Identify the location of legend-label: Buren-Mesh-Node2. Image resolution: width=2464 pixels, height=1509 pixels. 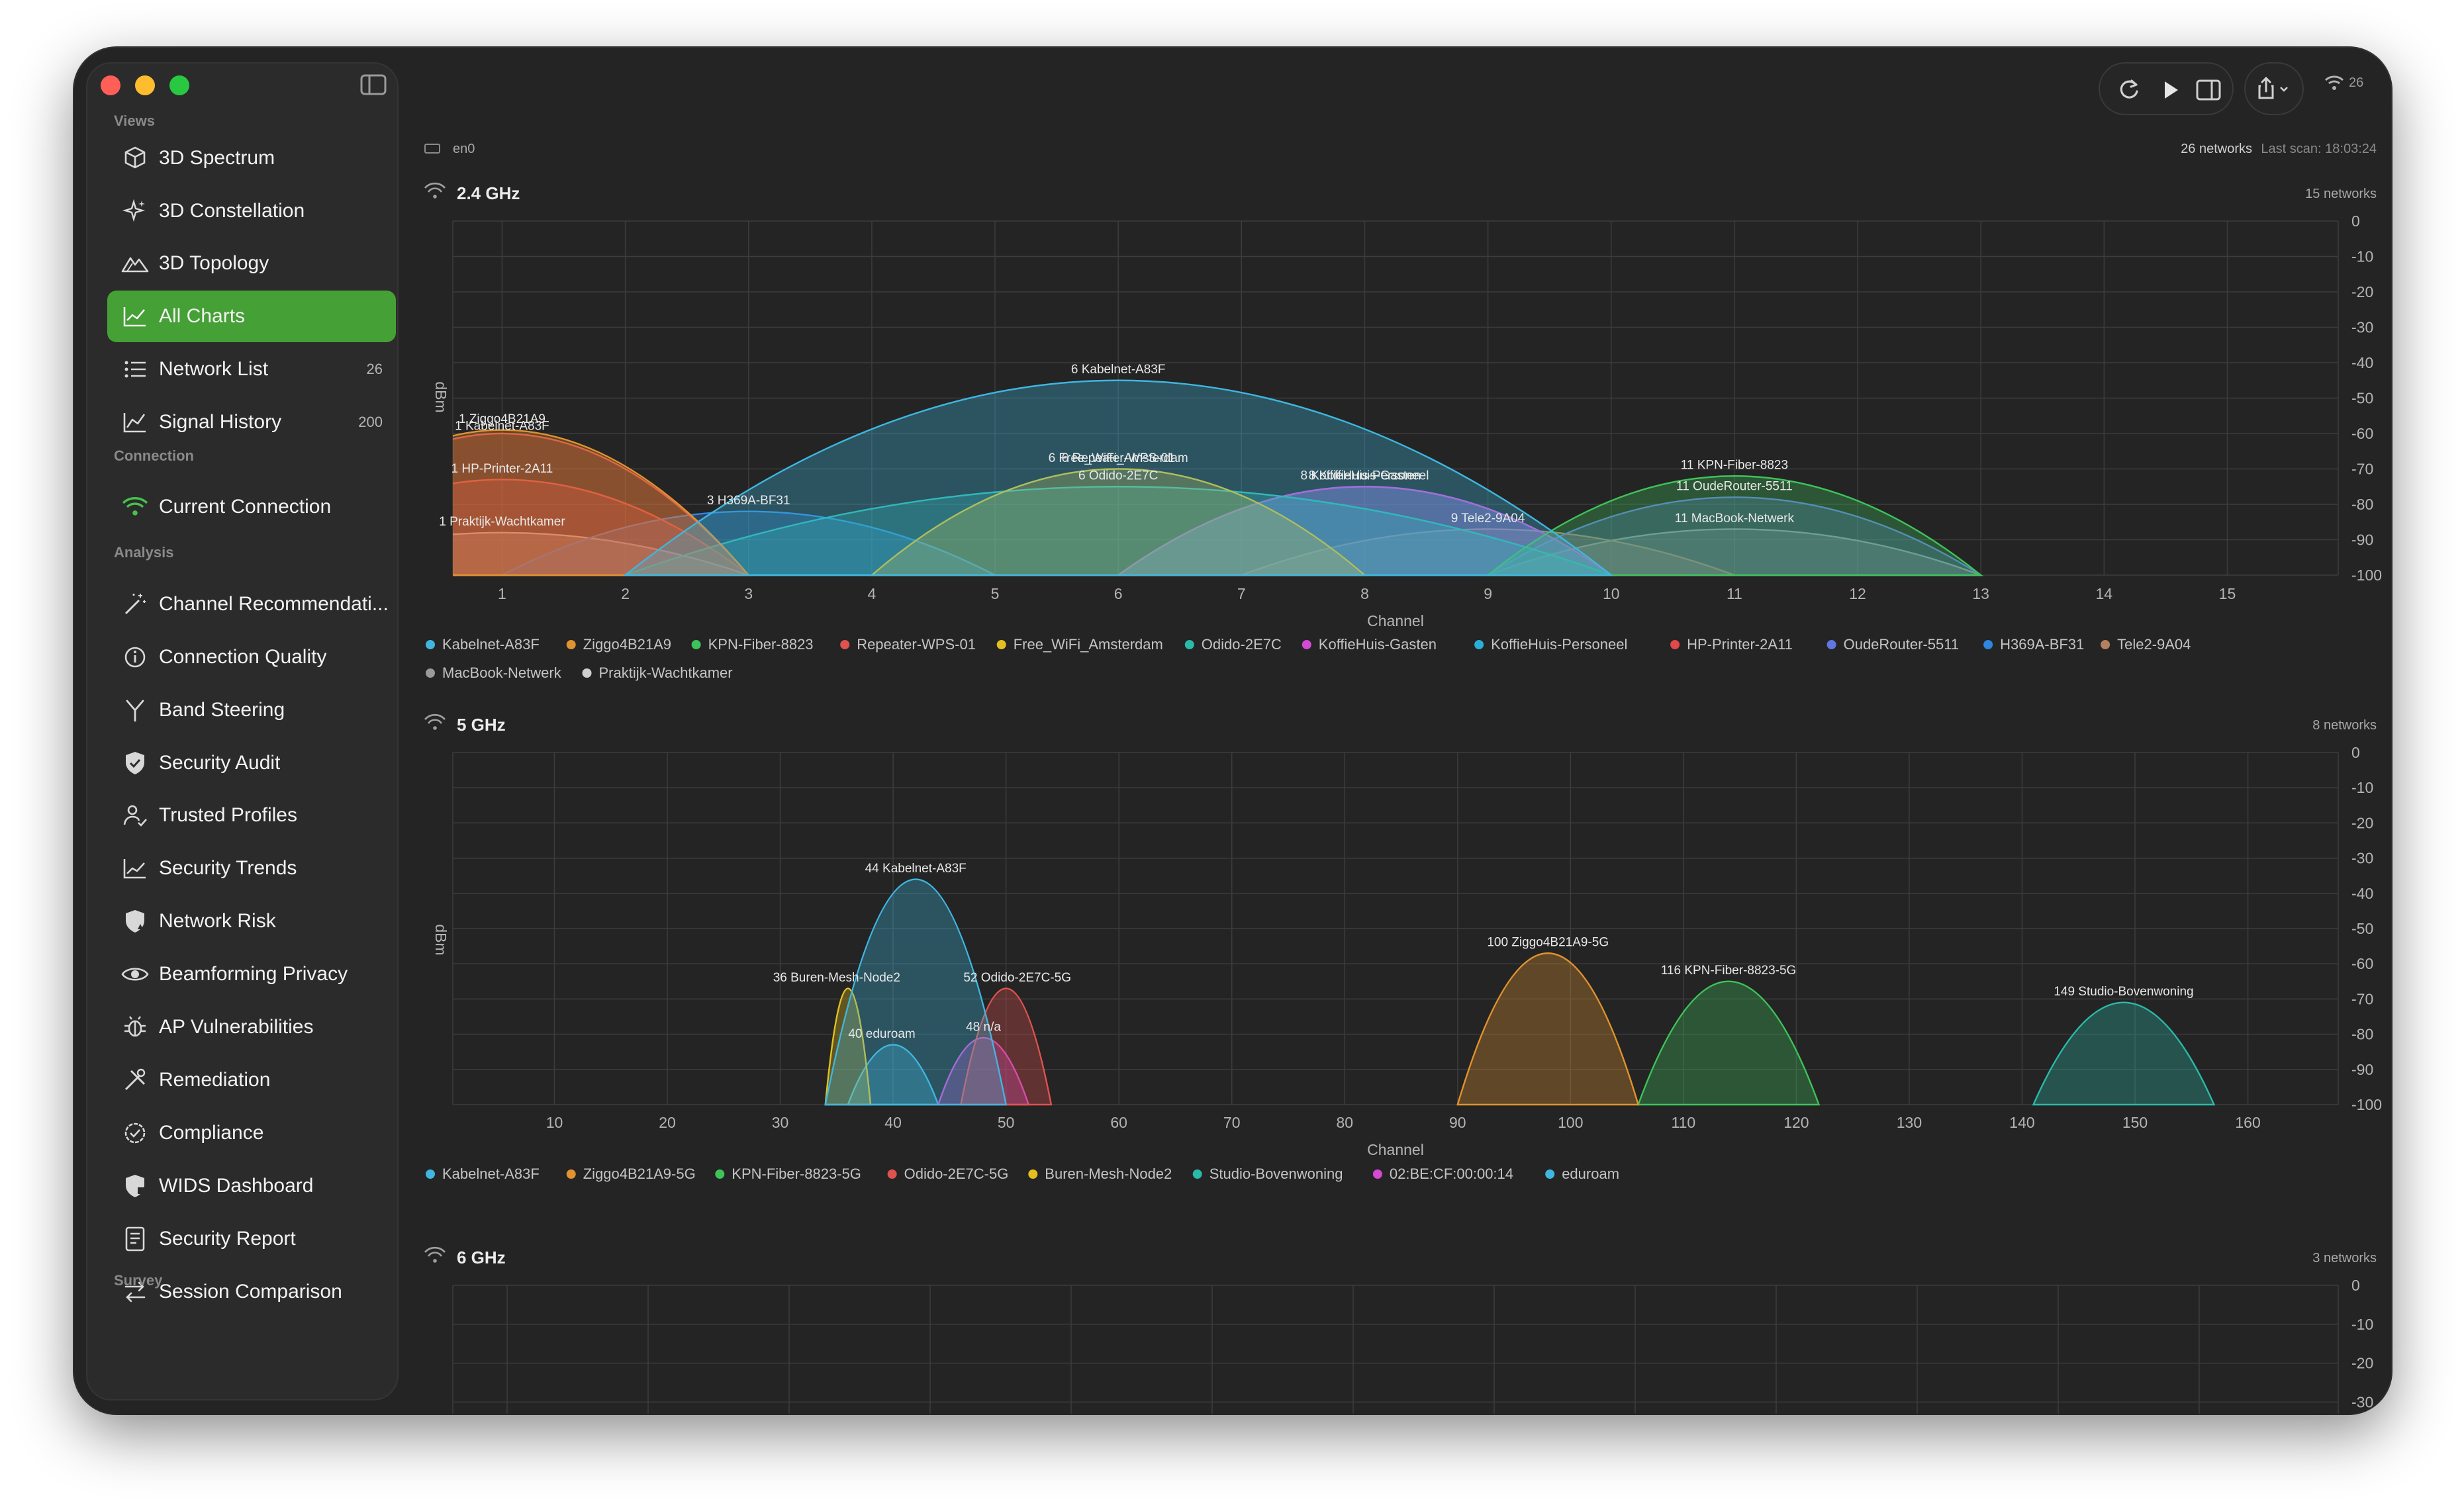
(1108, 1174).